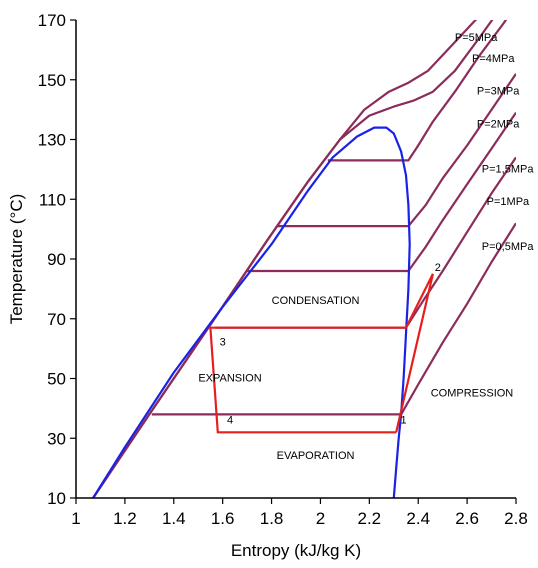  Describe the element at coordinates (272, 518) in the screenshot. I see `x-tick-label: 1.8` at that location.